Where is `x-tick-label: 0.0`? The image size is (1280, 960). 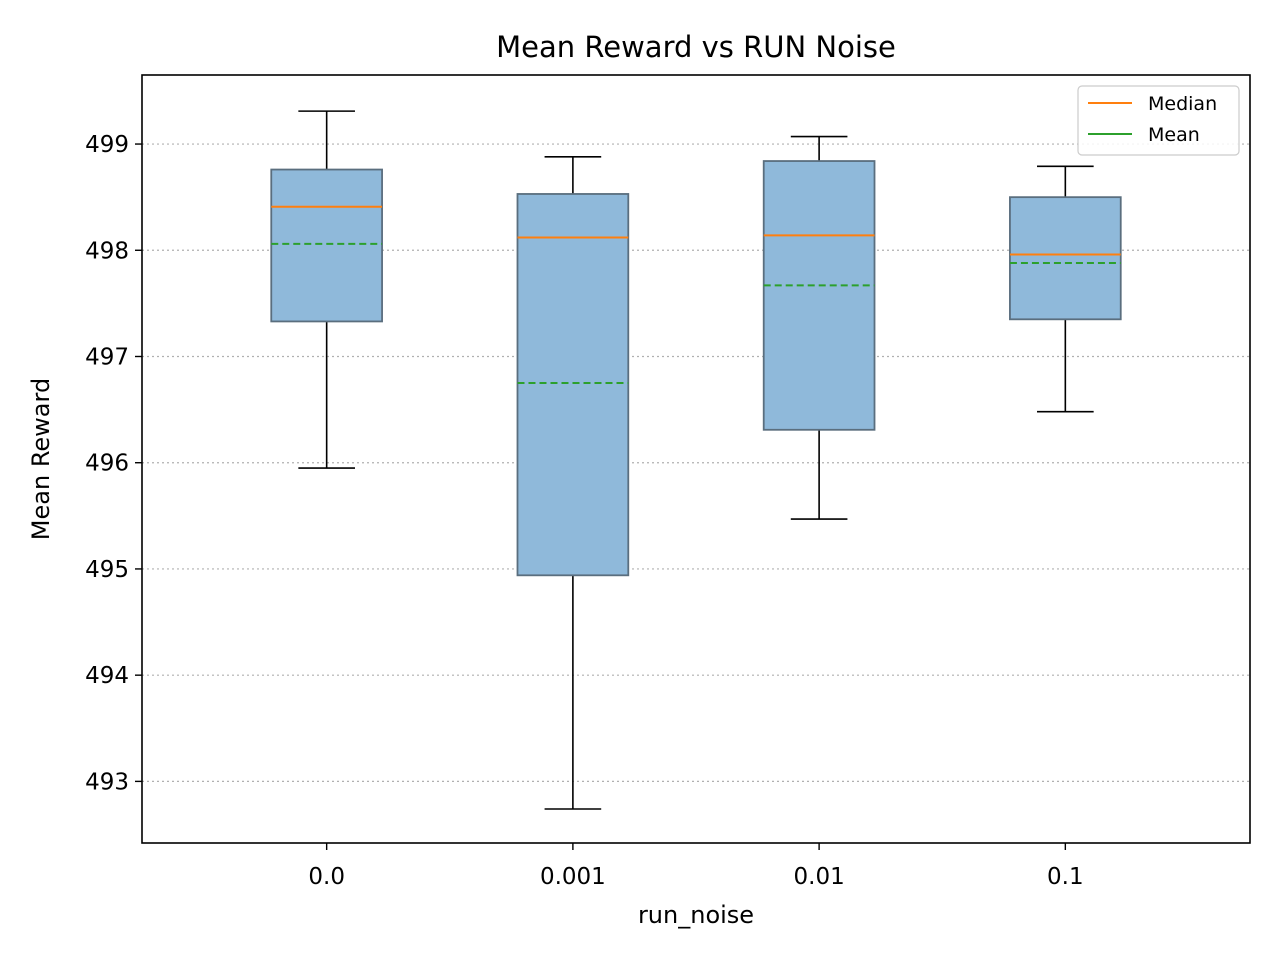
x-tick-label: 0.0 is located at coordinates (326, 877).